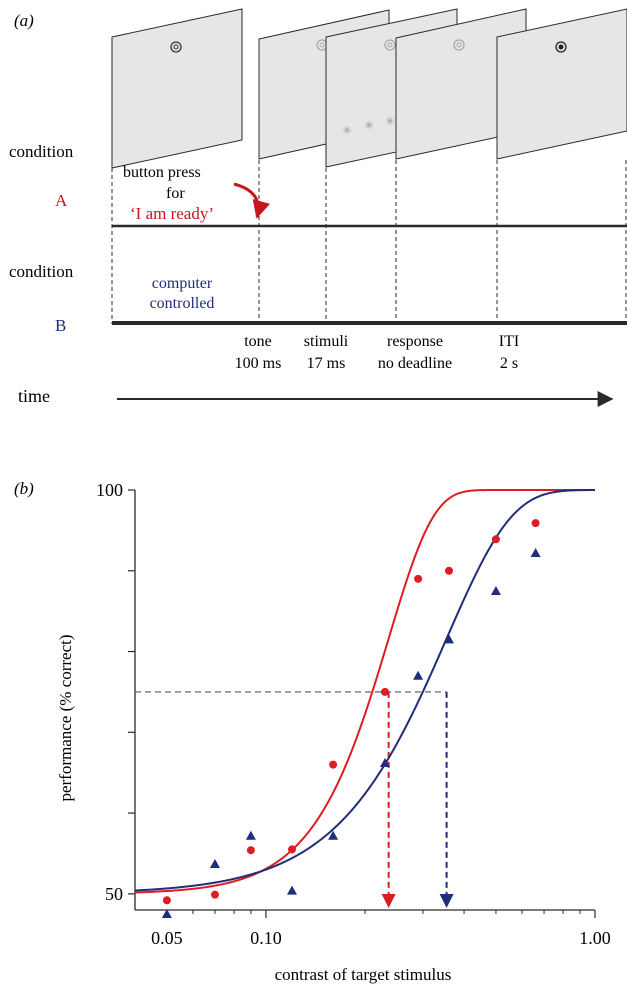  I want to click on x-axis-label: contrast of target stimulus, so click(363, 974).